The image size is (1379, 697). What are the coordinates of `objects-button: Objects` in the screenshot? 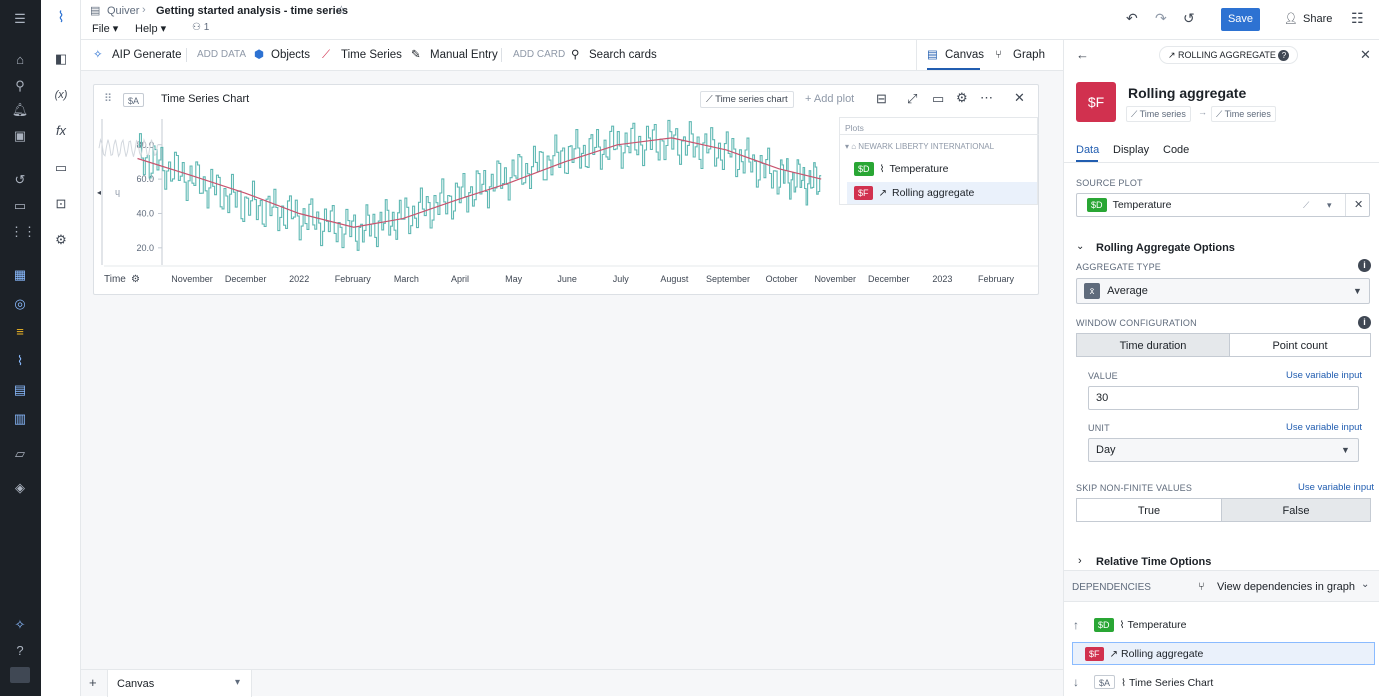 It's located at (290, 55).